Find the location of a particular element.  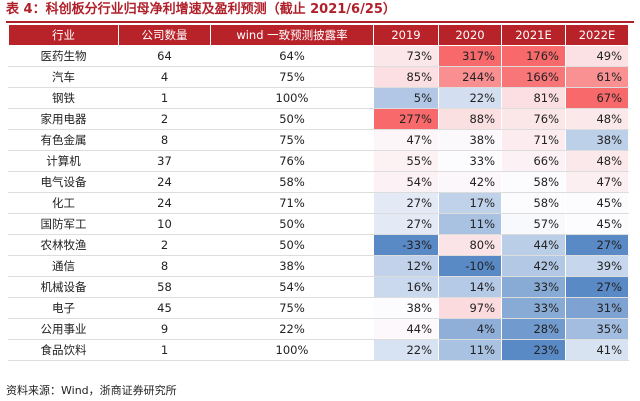

table-row: 国防军工 10 50% 27% 11% 57% 45% is located at coordinates (318, 224).